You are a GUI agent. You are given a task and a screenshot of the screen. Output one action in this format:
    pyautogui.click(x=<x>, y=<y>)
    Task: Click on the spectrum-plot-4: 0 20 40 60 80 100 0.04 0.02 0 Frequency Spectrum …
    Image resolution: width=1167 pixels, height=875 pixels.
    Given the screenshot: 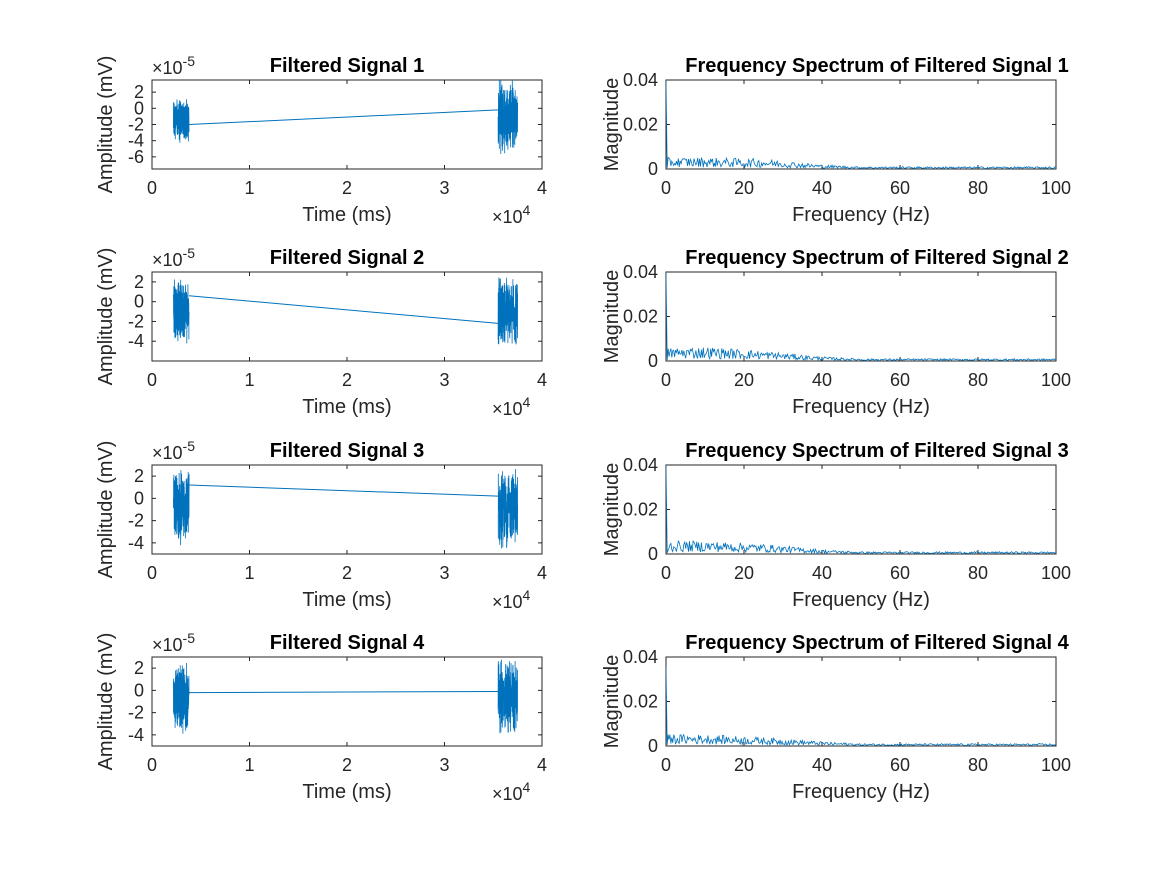 What is the action you would take?
    pyautogui.click(x=836, y=717)
    